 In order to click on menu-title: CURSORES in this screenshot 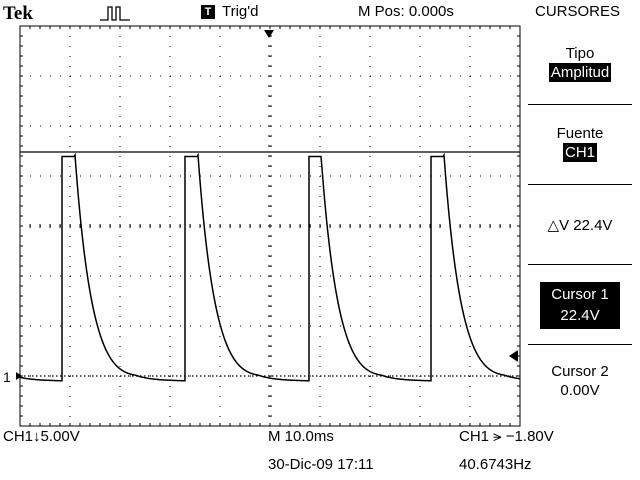, I will do `click(578, 11)`.